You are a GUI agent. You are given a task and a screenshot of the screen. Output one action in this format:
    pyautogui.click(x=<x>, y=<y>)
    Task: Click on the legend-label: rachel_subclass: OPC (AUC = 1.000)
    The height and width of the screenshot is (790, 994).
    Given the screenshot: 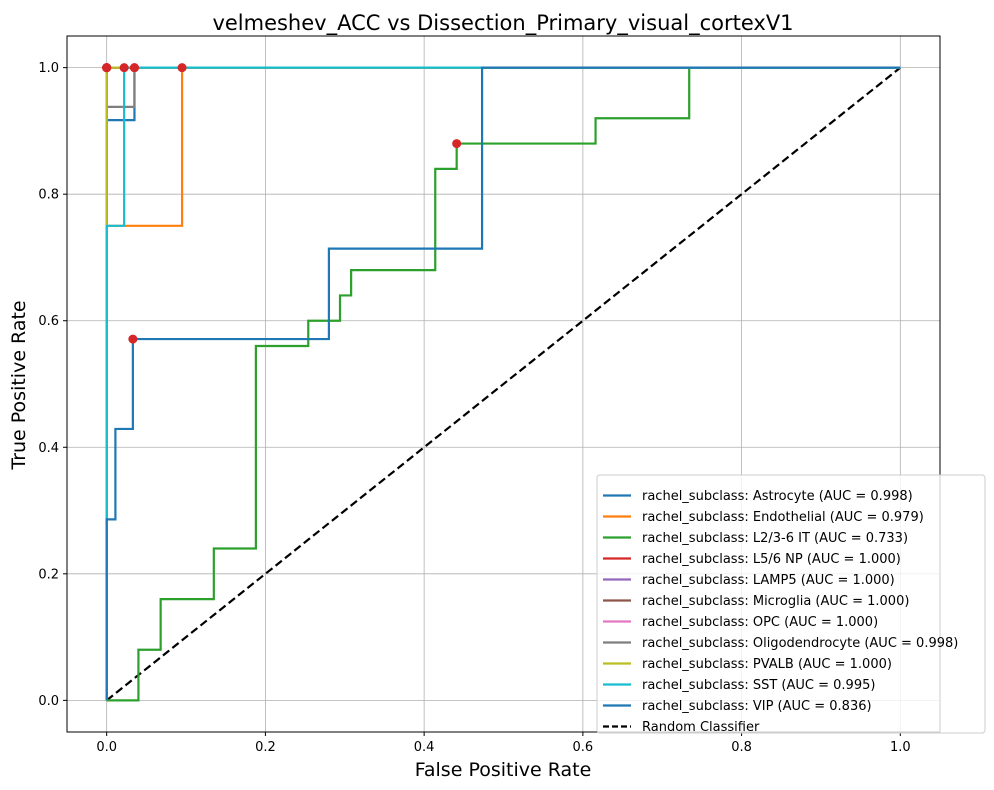 What is the action you would take?
    pyautogui.click(x=760, y=622)
    